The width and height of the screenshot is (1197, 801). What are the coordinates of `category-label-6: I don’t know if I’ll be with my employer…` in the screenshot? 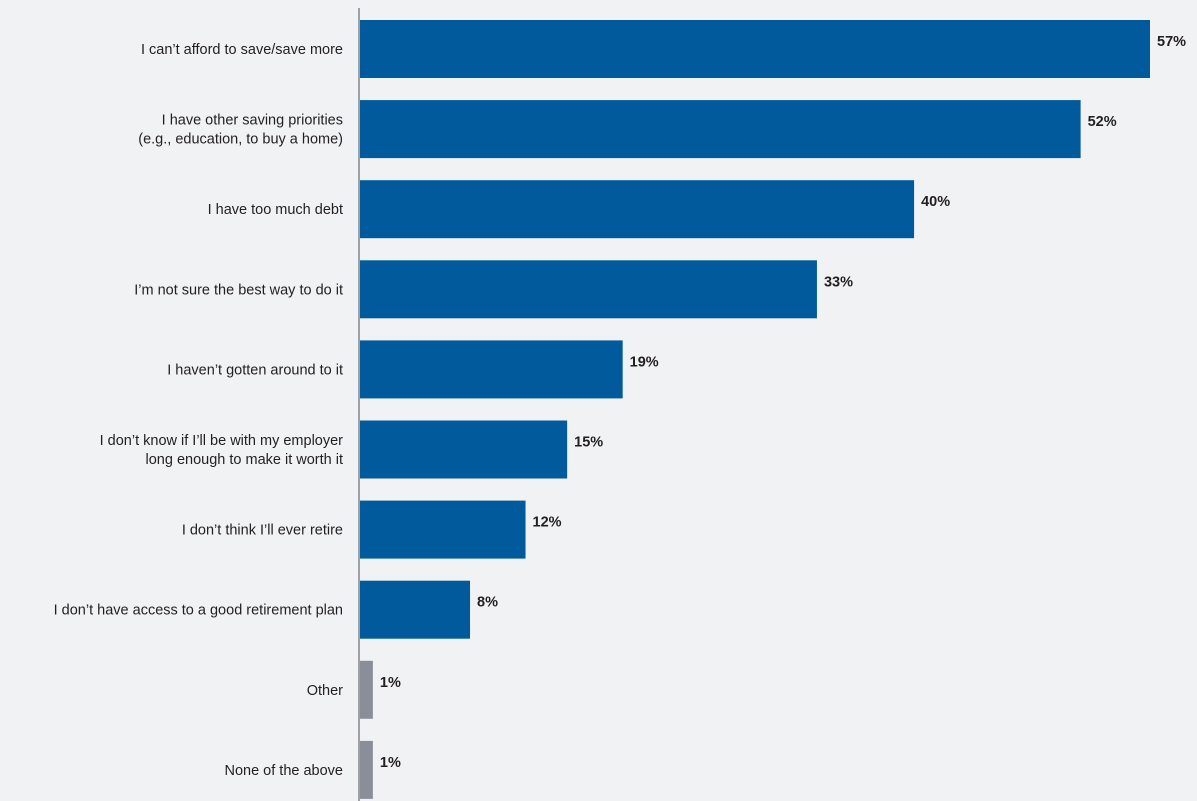 It's located at (222, 450).